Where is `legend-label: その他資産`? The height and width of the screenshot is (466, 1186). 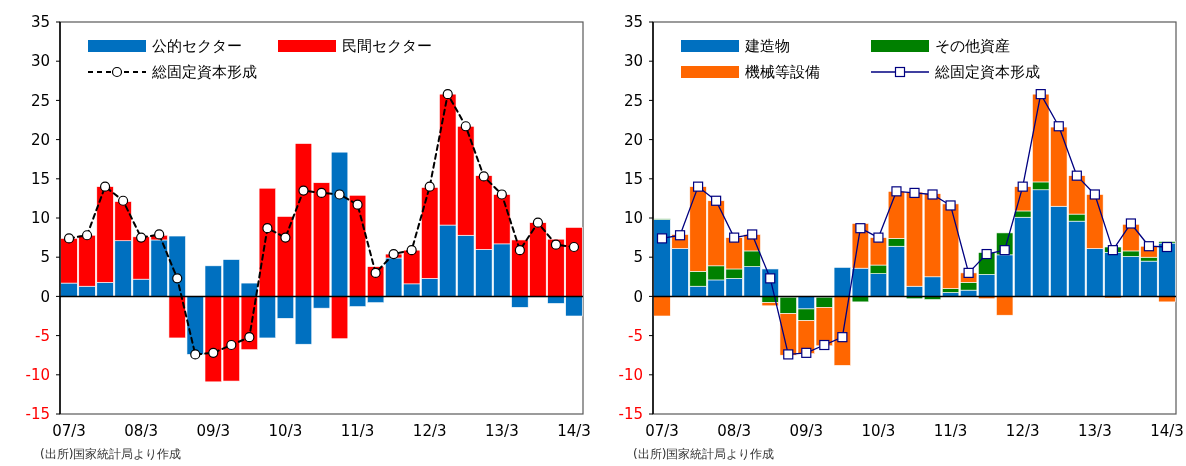 legend-label: その他資産 is located at coordinates (972, 46).